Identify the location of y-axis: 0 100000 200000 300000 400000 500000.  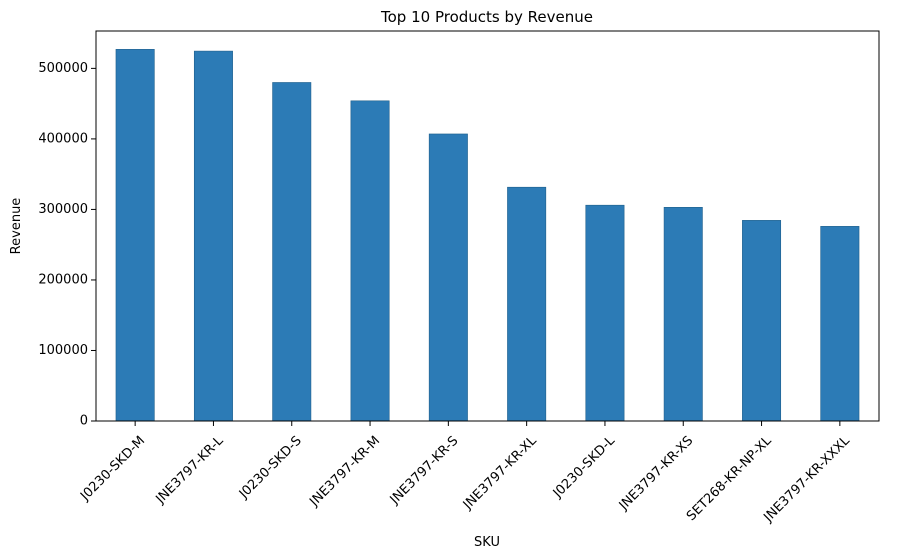
(67, 245).